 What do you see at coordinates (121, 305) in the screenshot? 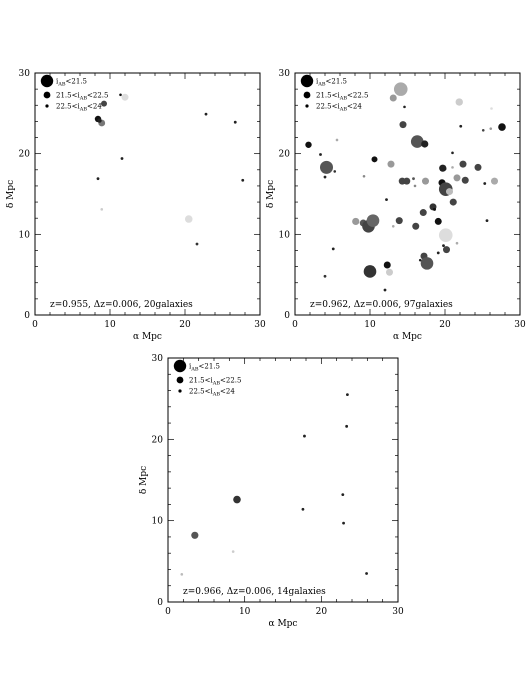
I see `panel-annotation: z=0.955, Δz=0.006, 20galaxies` at bounding box center [121, 305].